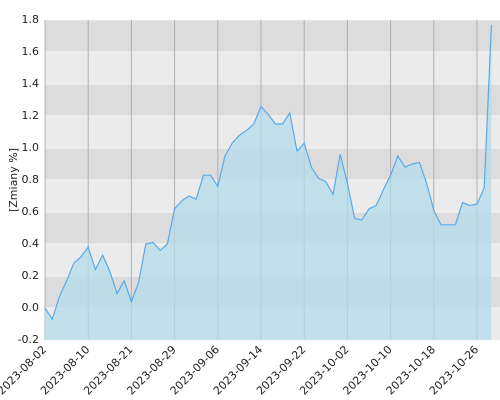 This screenshot has height=400, width=500. Describe the element at coordinates (31, 19) in the screenshot. I see `y-tick-label: 1.8` at that location.